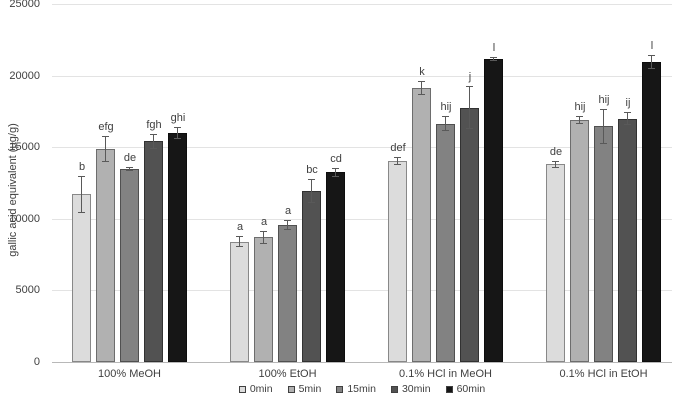 The image size is (685, 403). I want to click on legend-item-0min: 0min, so click(255, 389).